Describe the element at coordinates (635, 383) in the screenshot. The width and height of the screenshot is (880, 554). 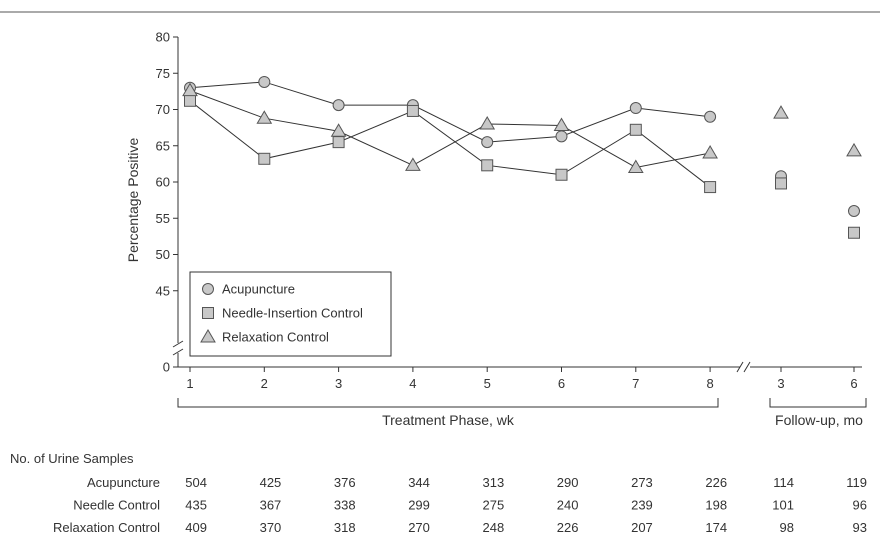
I see `x-tick-label: 7` at that location.